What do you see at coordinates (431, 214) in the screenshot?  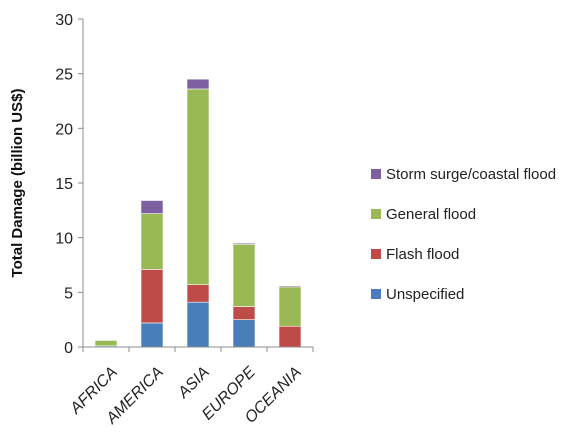 I see `legend-label: General flood` at bounding box center [431, 214].